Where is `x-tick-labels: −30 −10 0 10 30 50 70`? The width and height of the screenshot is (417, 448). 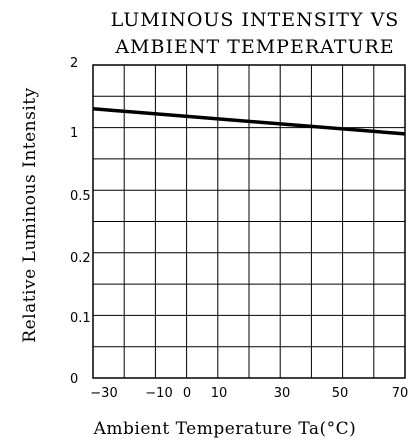 x-tick-labels: −30 −10 0 10 30 50 70 is located at coordinates (249, 393).